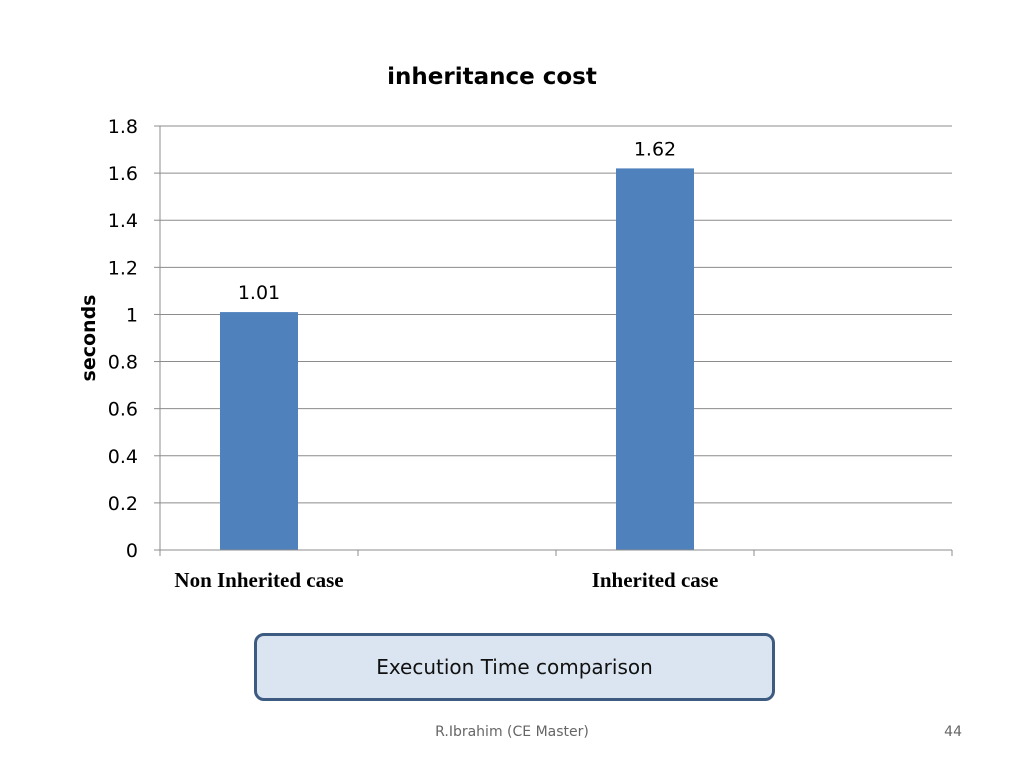  I want to click on y-tick-label: 0.8, so click(123, 363).